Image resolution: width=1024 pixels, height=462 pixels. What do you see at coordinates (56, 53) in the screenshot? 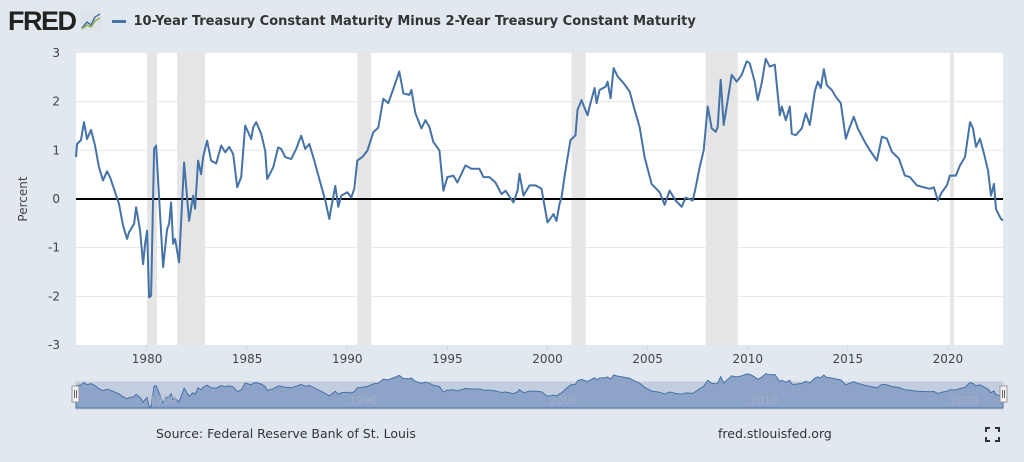
I see `y-tick-label: 3` at bounding box center [56, 53].